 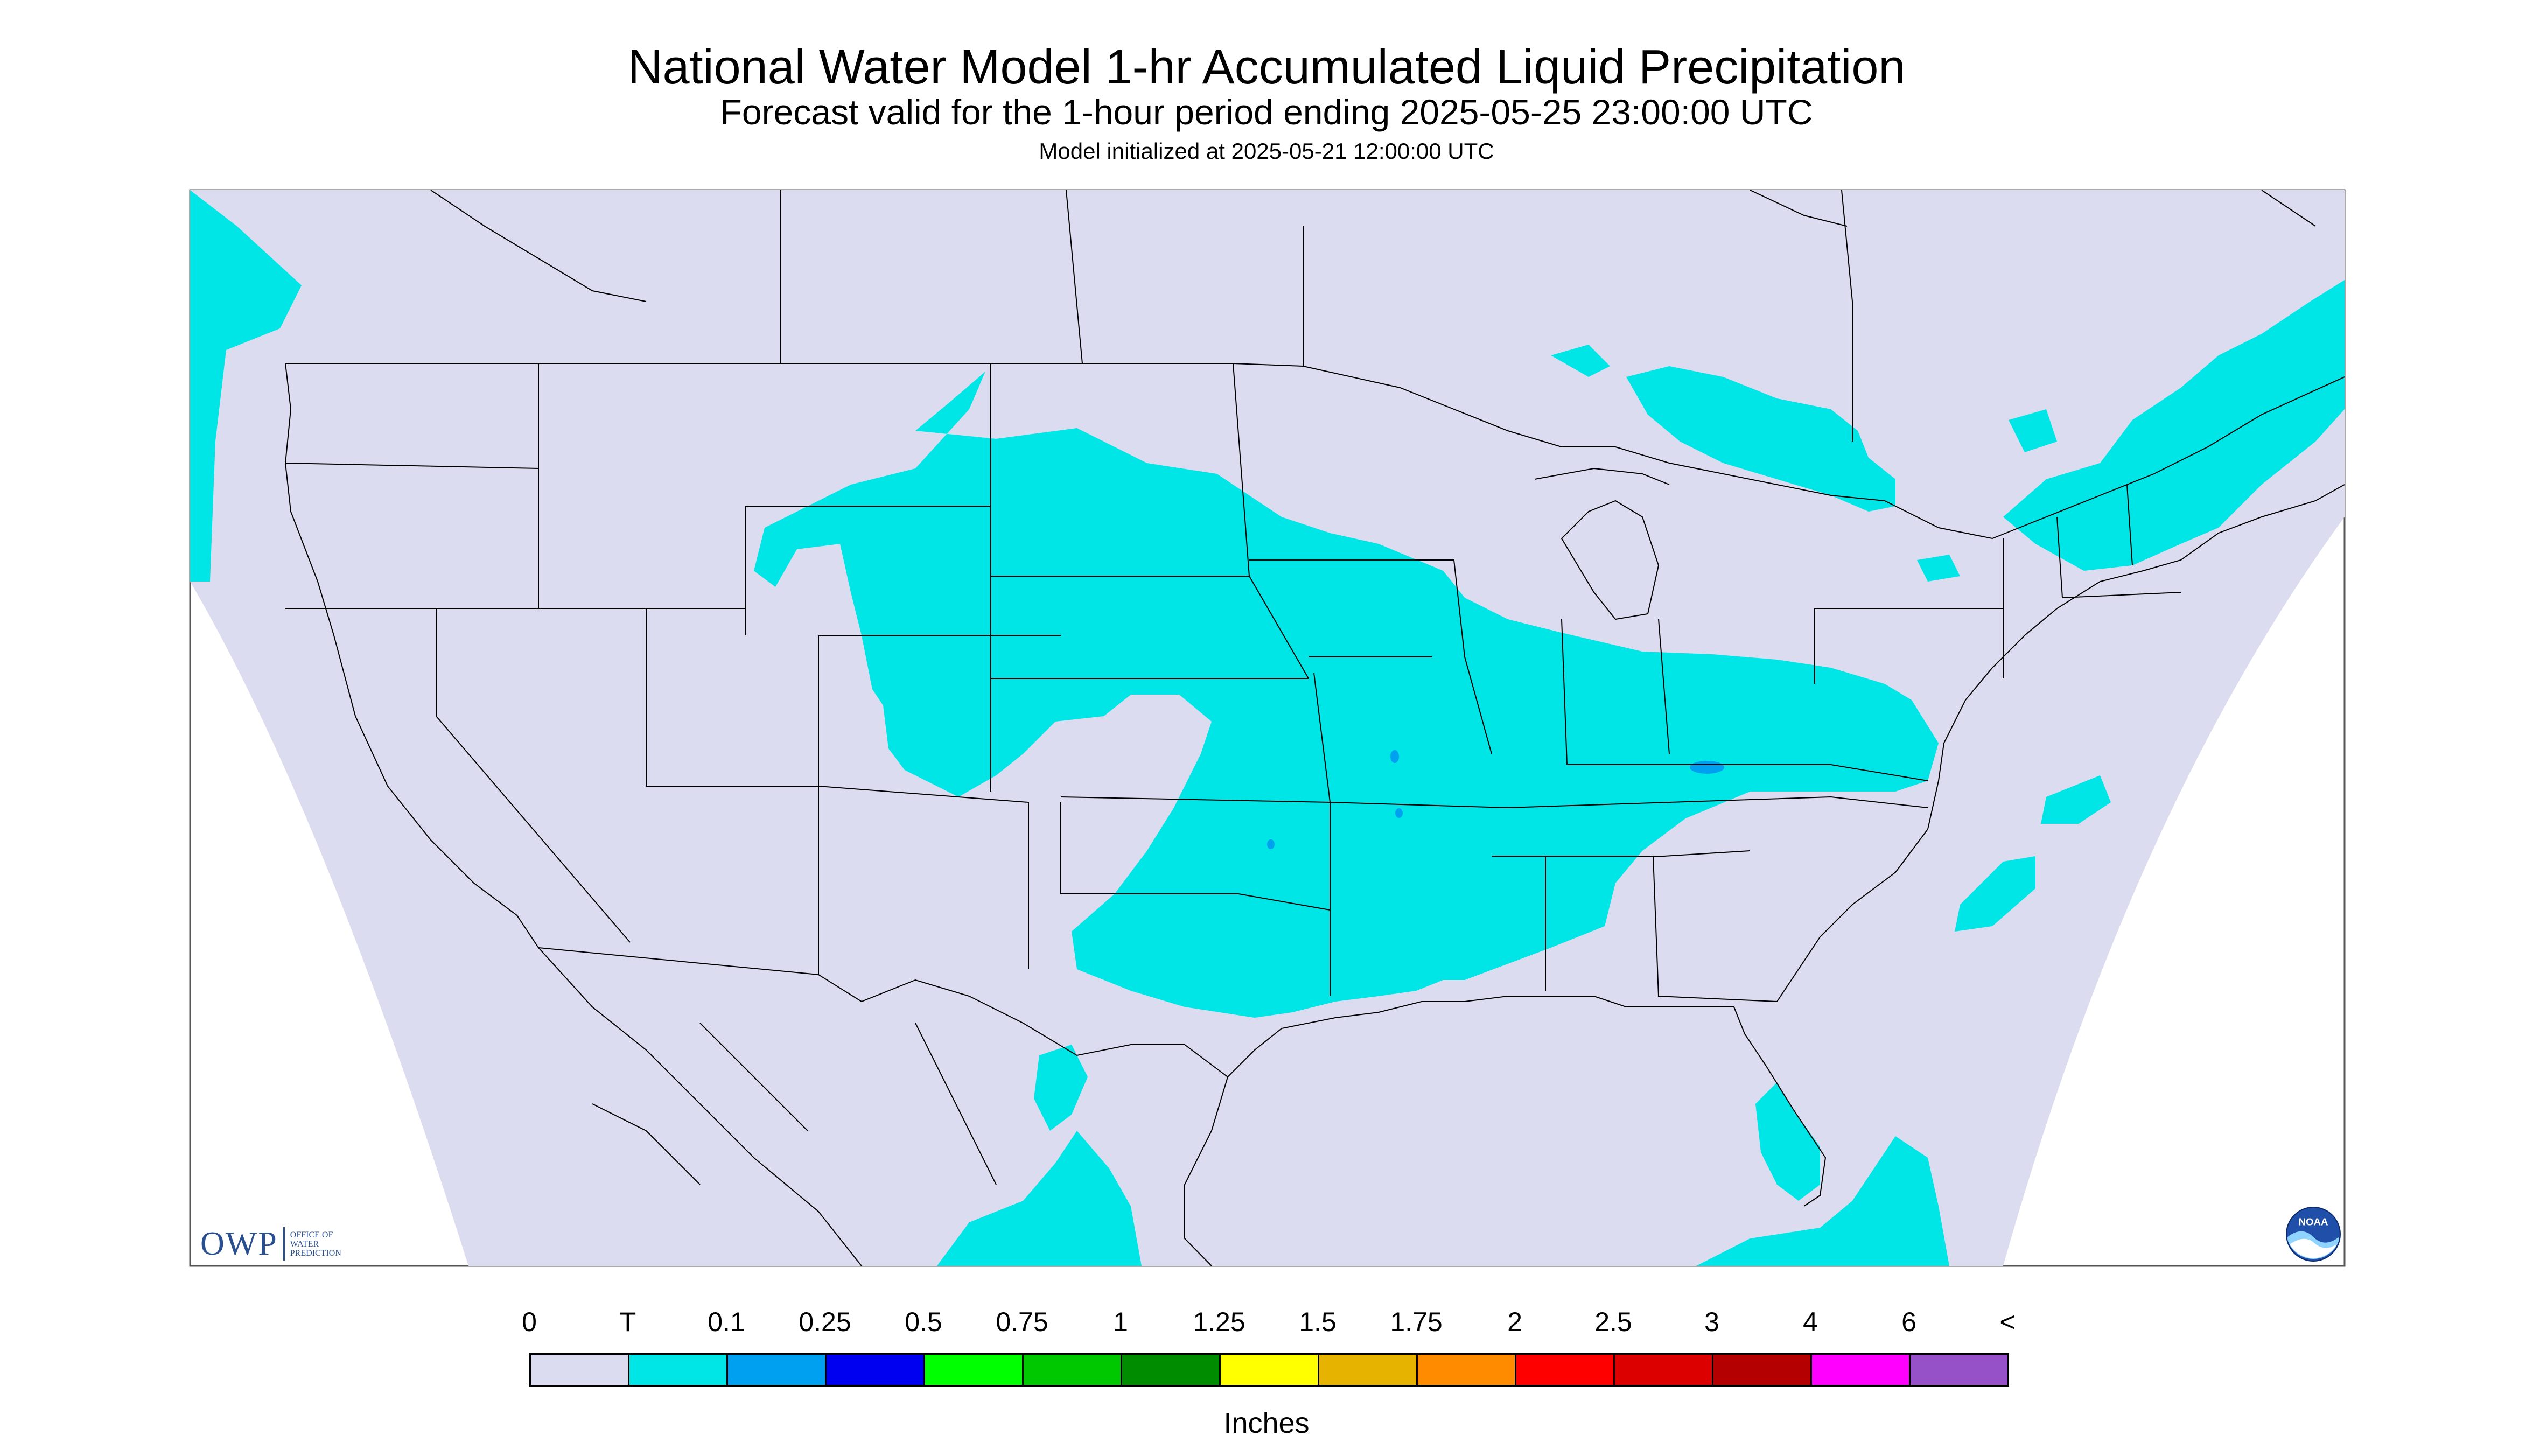 What do you see at coordinates (1219, 1322) in the screenshot?
I see `legend-label: 1.25` at bounding box center [1219, 1322].